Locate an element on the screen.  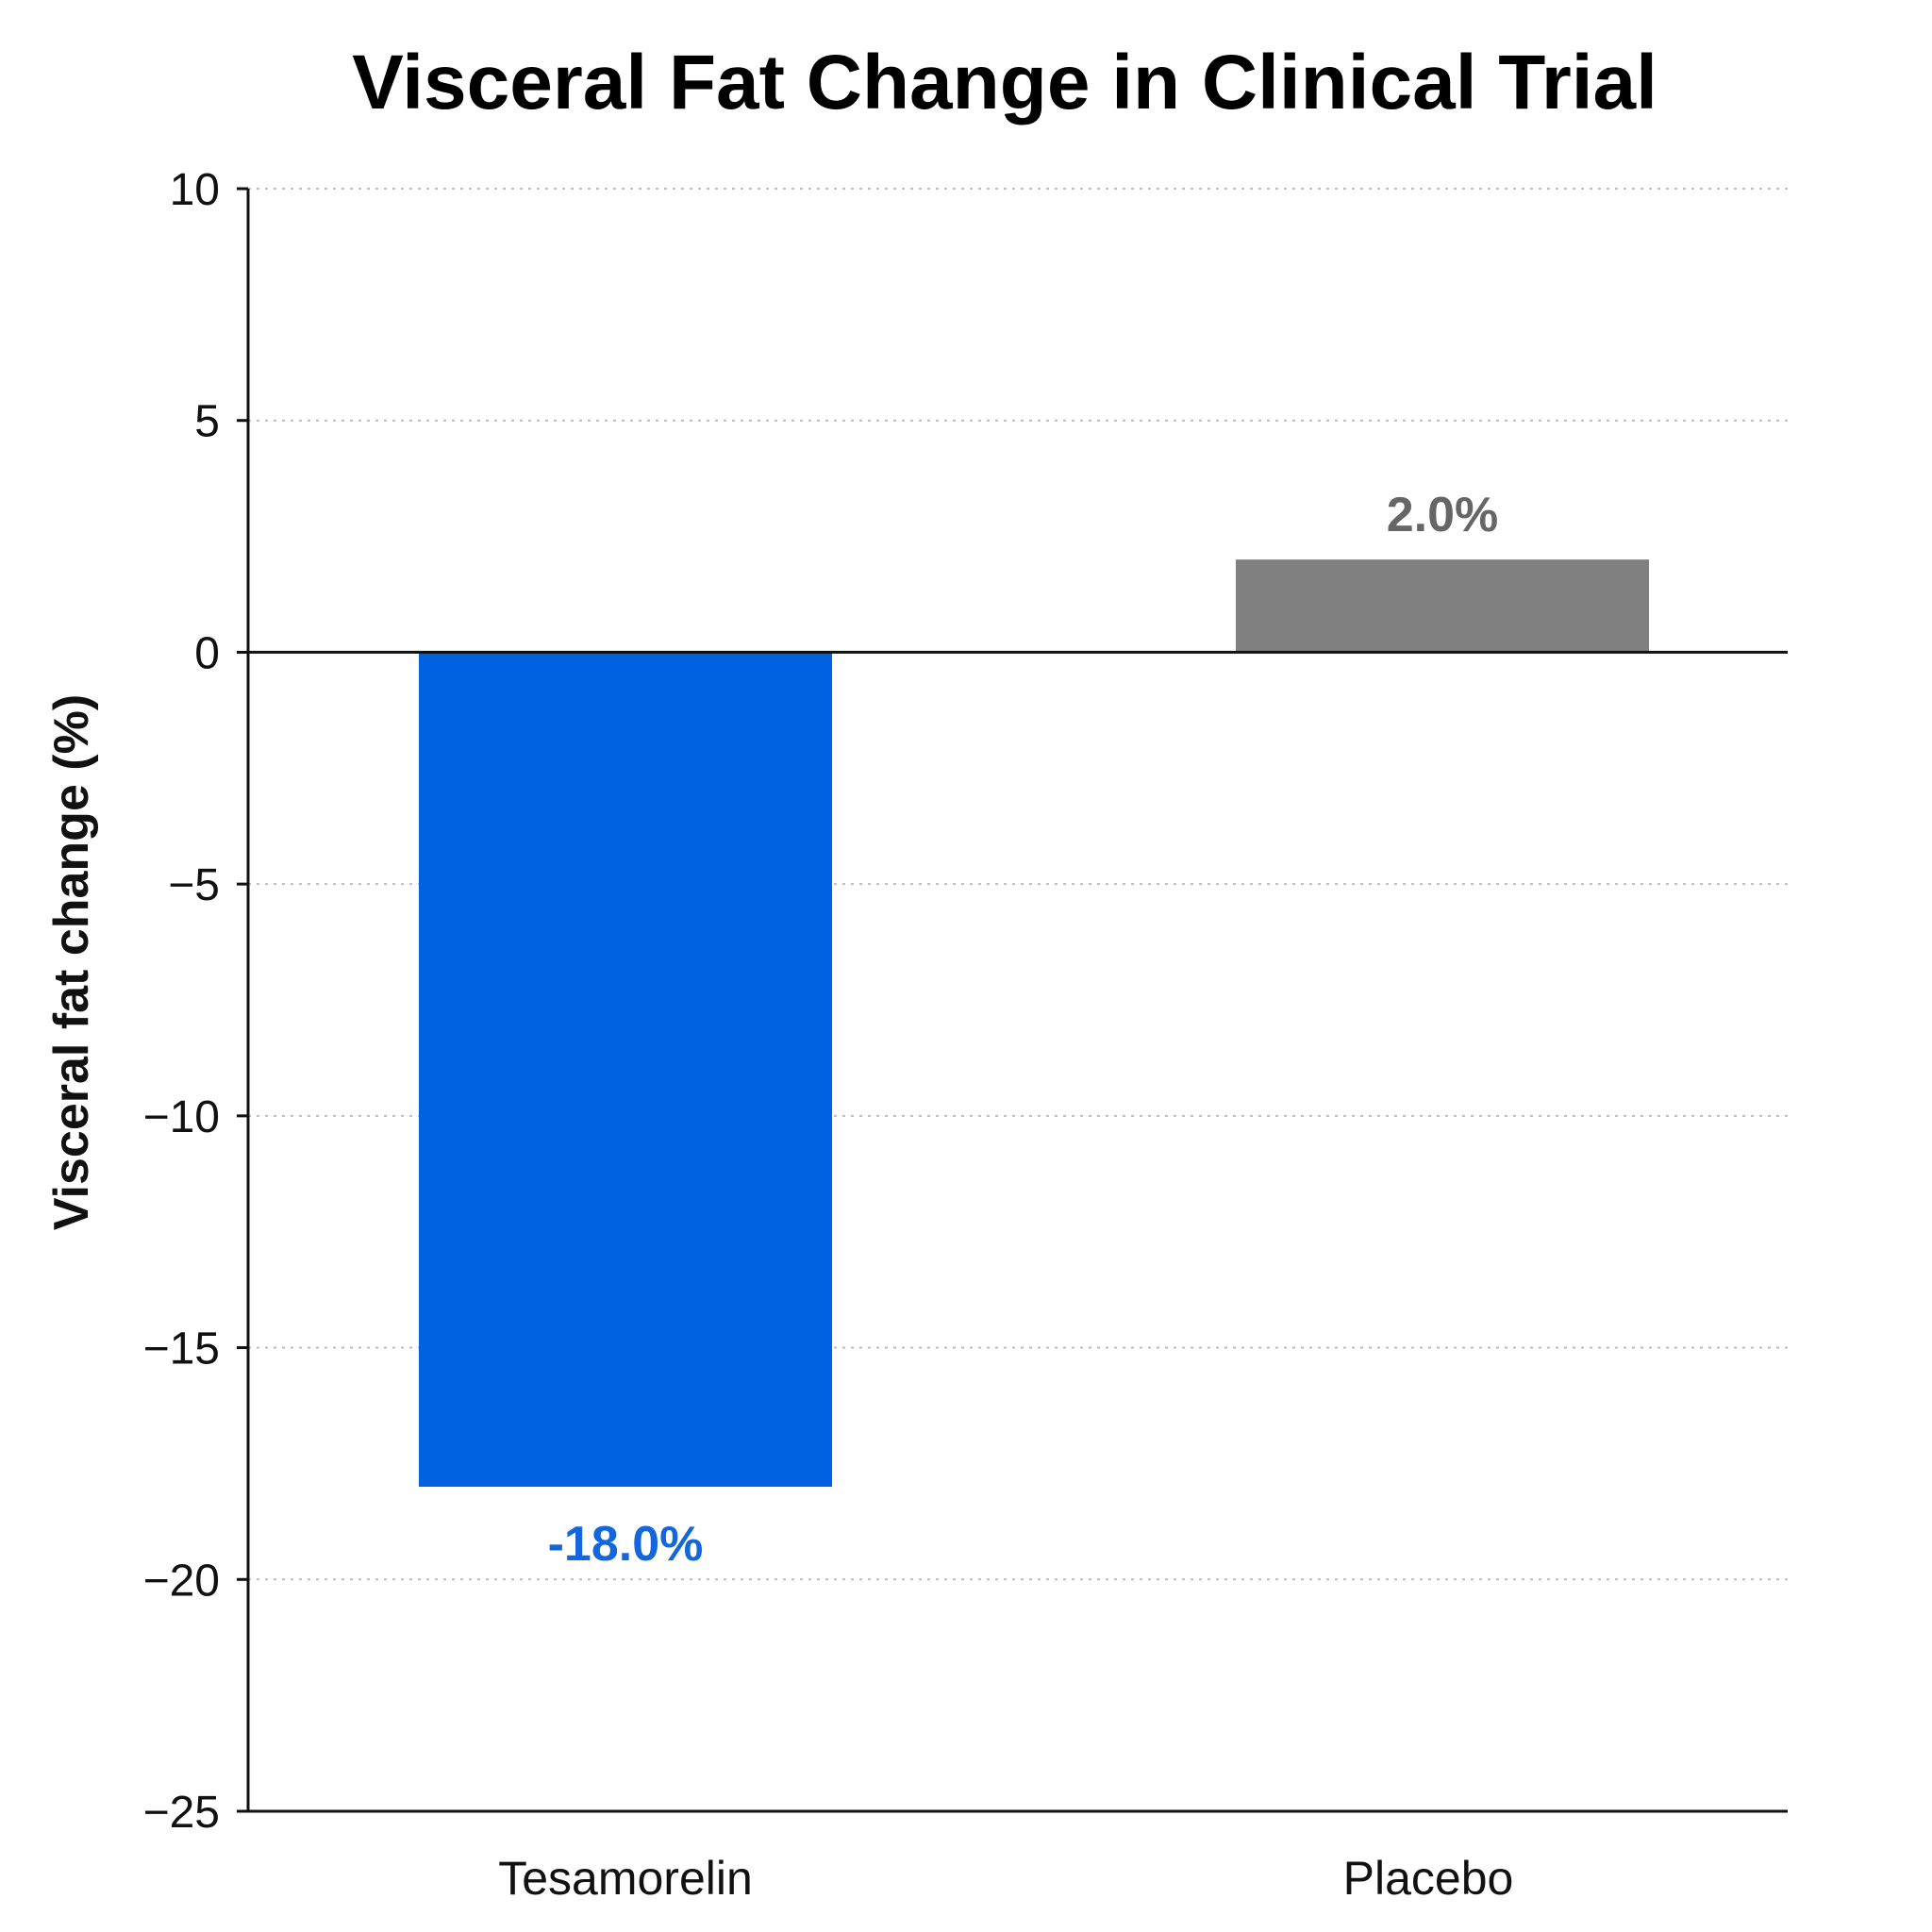
y-tick-label: −15 is located at coordinates (182, 1349).